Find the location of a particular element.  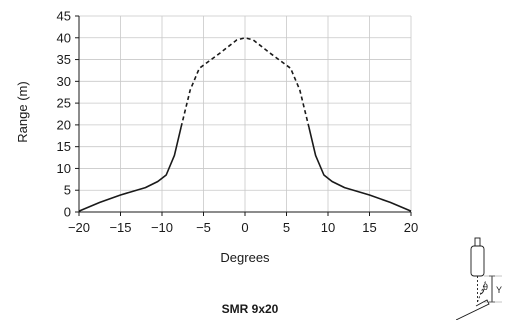

y-axis-label: Range (m) is located at coordinates (22, 111).